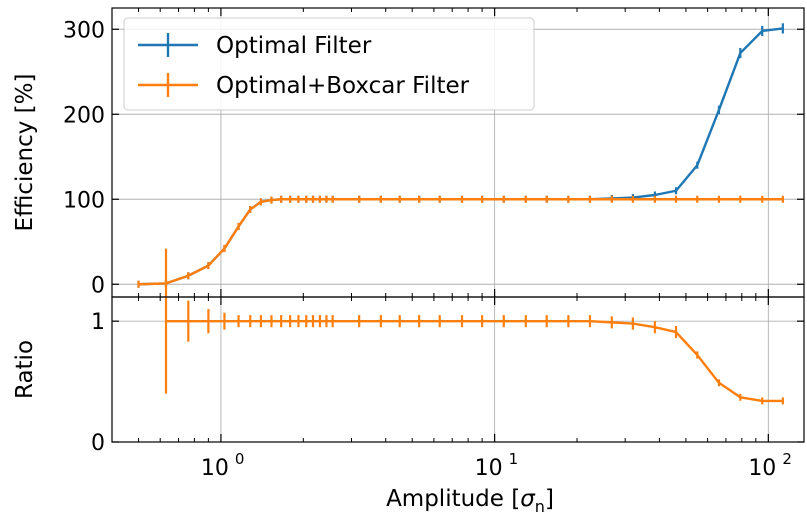 This screenshot has width=807, height=517. I want to click on x-tick-label-exp-1: 1, so click(514, 459).